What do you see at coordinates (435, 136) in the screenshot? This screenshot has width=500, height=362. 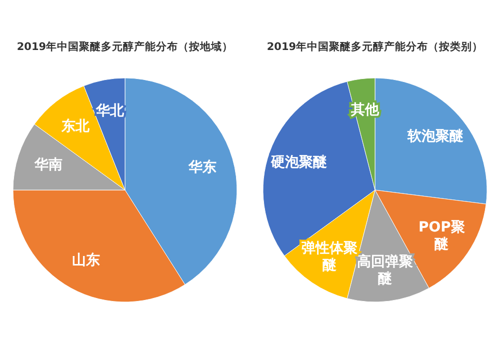 I see `slice-label: 软泡聚醚` at bounding box center [435, 136].